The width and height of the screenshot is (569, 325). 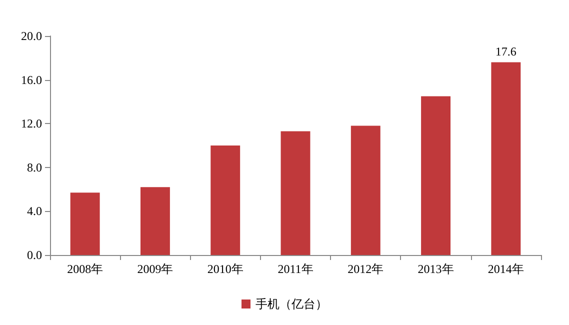 I want to click on y-tick-label: 16.0, so click(x=31, y=79).